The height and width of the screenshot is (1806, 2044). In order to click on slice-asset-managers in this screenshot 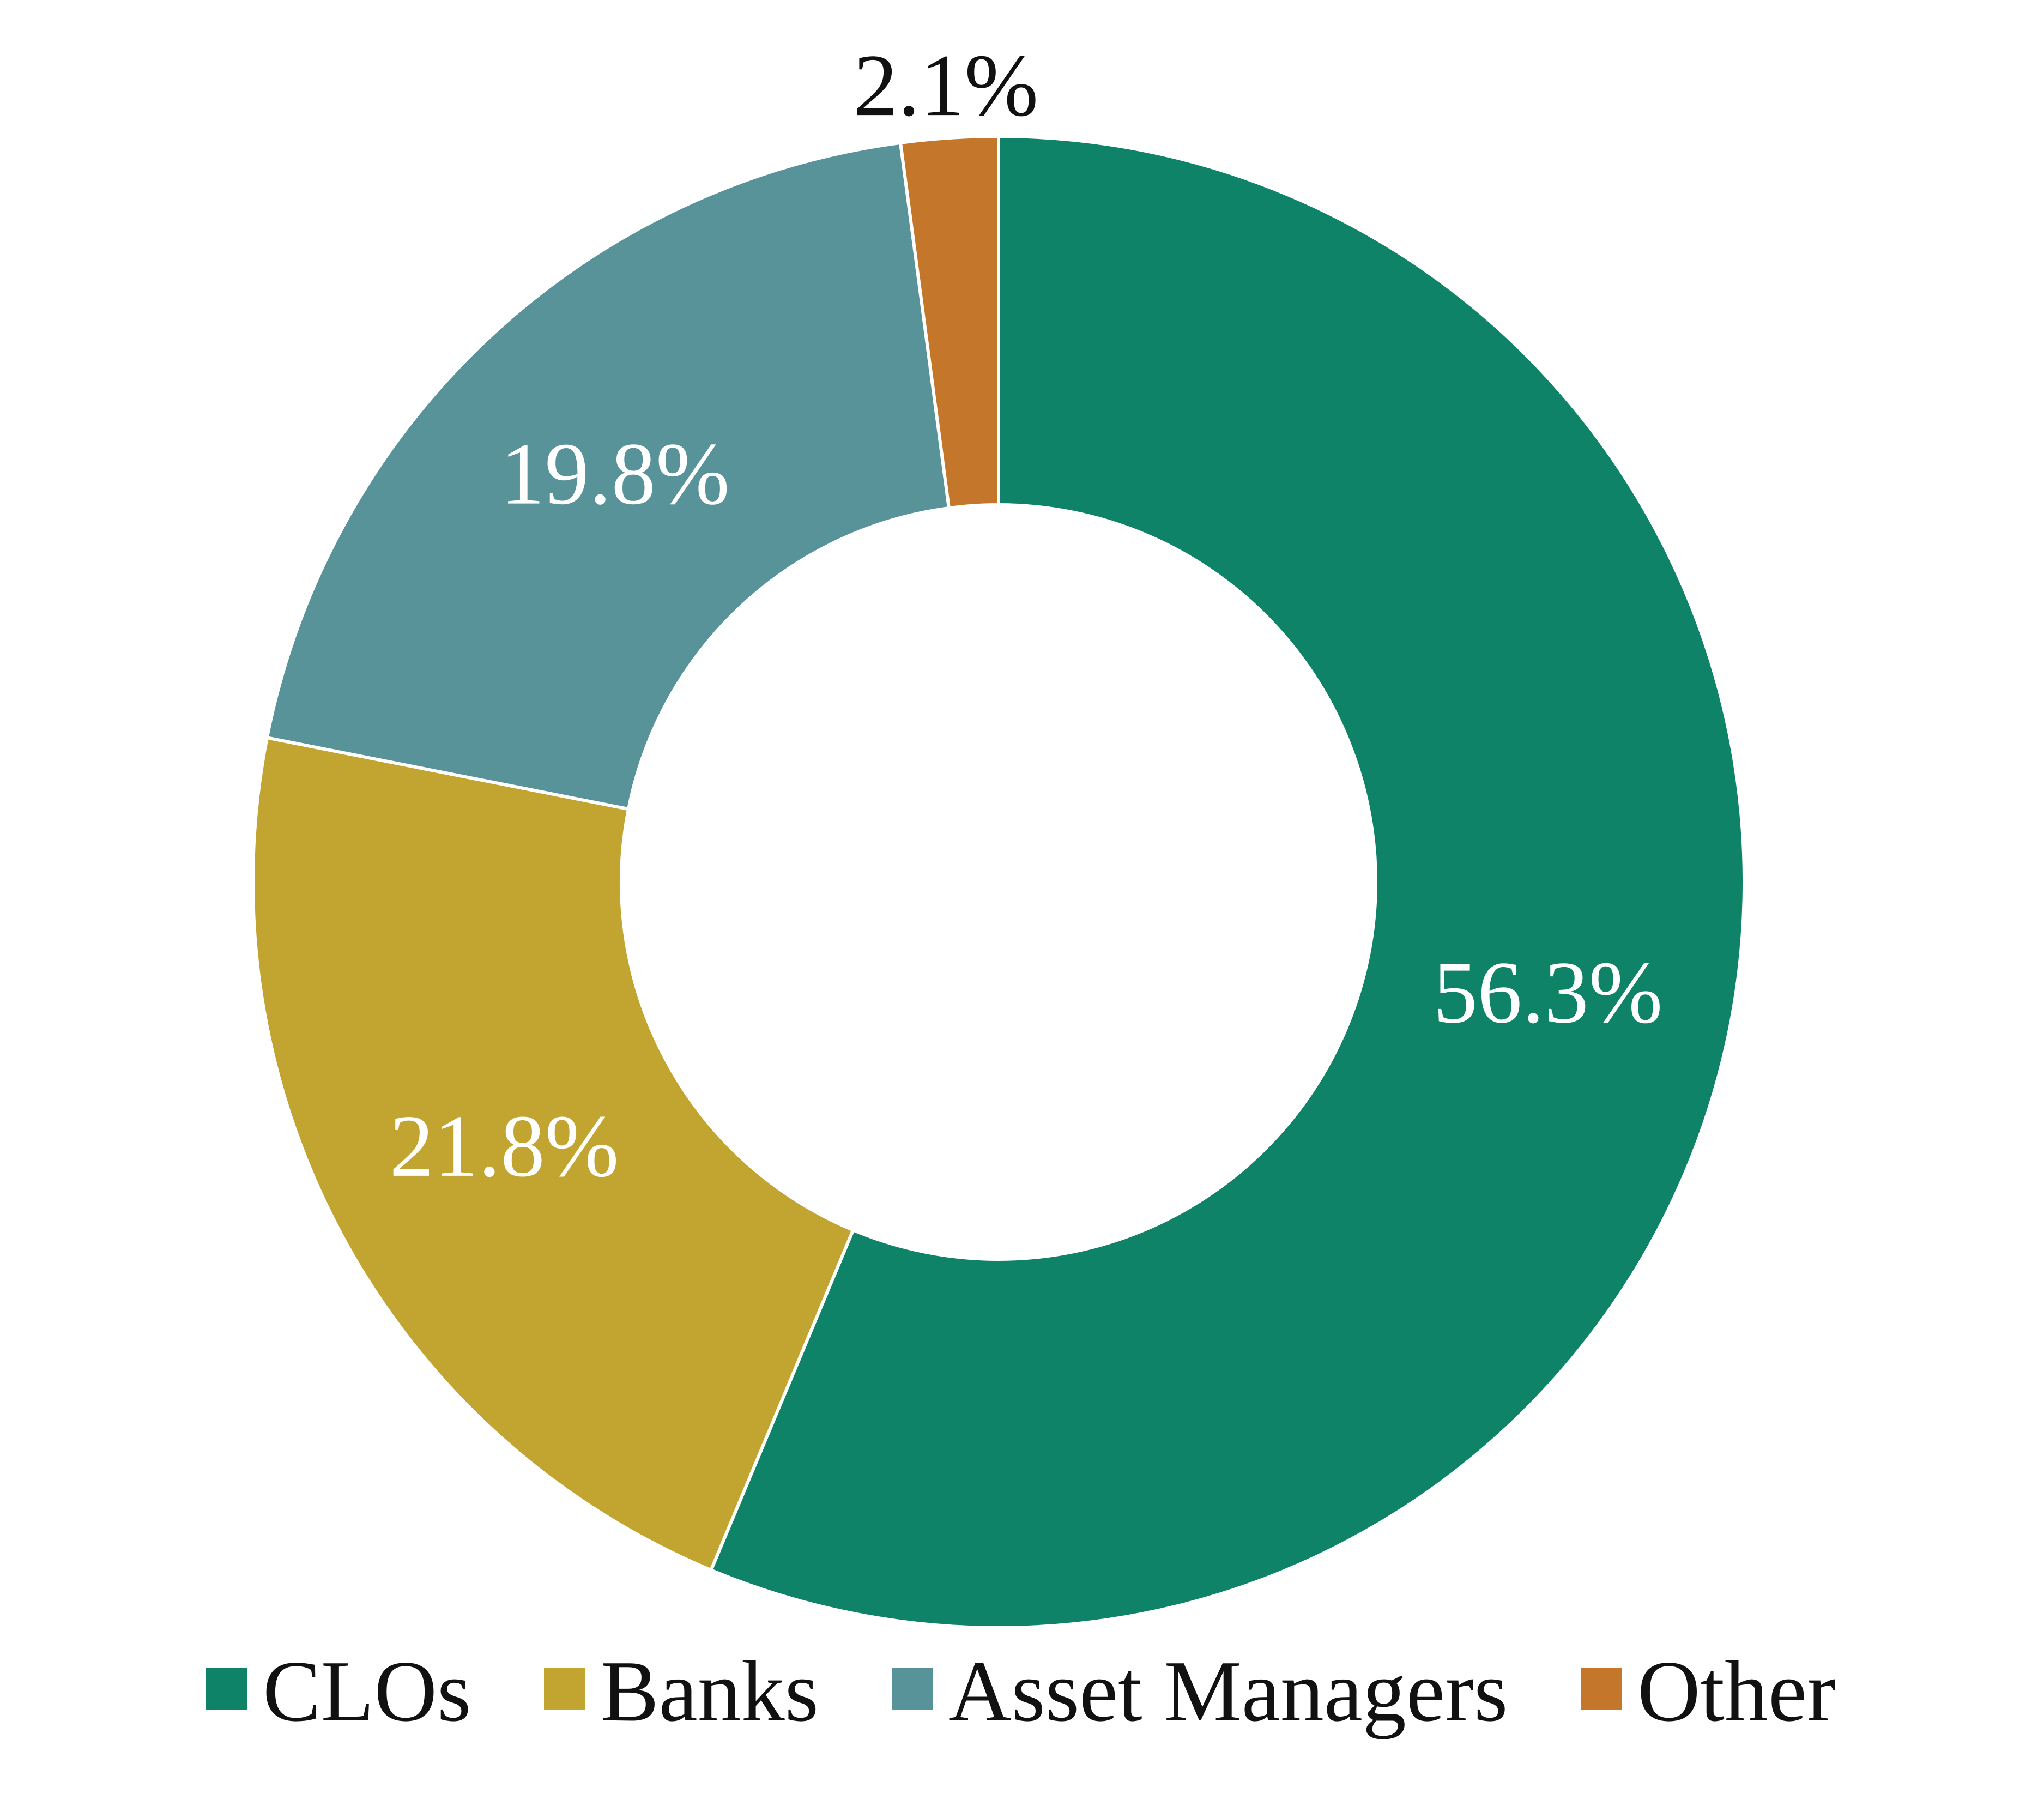, I will do `click(608, 476)`.